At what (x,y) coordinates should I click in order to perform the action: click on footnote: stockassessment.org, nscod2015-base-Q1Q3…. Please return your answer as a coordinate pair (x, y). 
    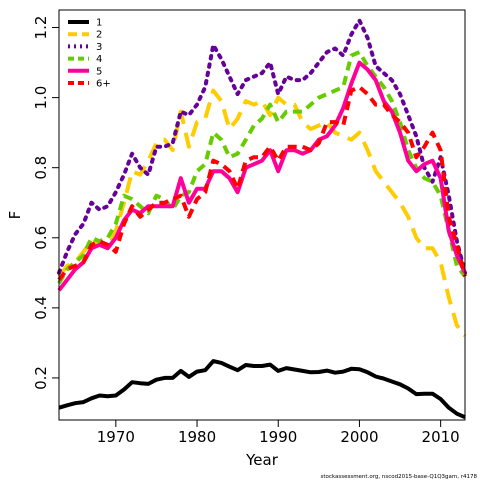
    Looking at the image, I should click on (398, 477).